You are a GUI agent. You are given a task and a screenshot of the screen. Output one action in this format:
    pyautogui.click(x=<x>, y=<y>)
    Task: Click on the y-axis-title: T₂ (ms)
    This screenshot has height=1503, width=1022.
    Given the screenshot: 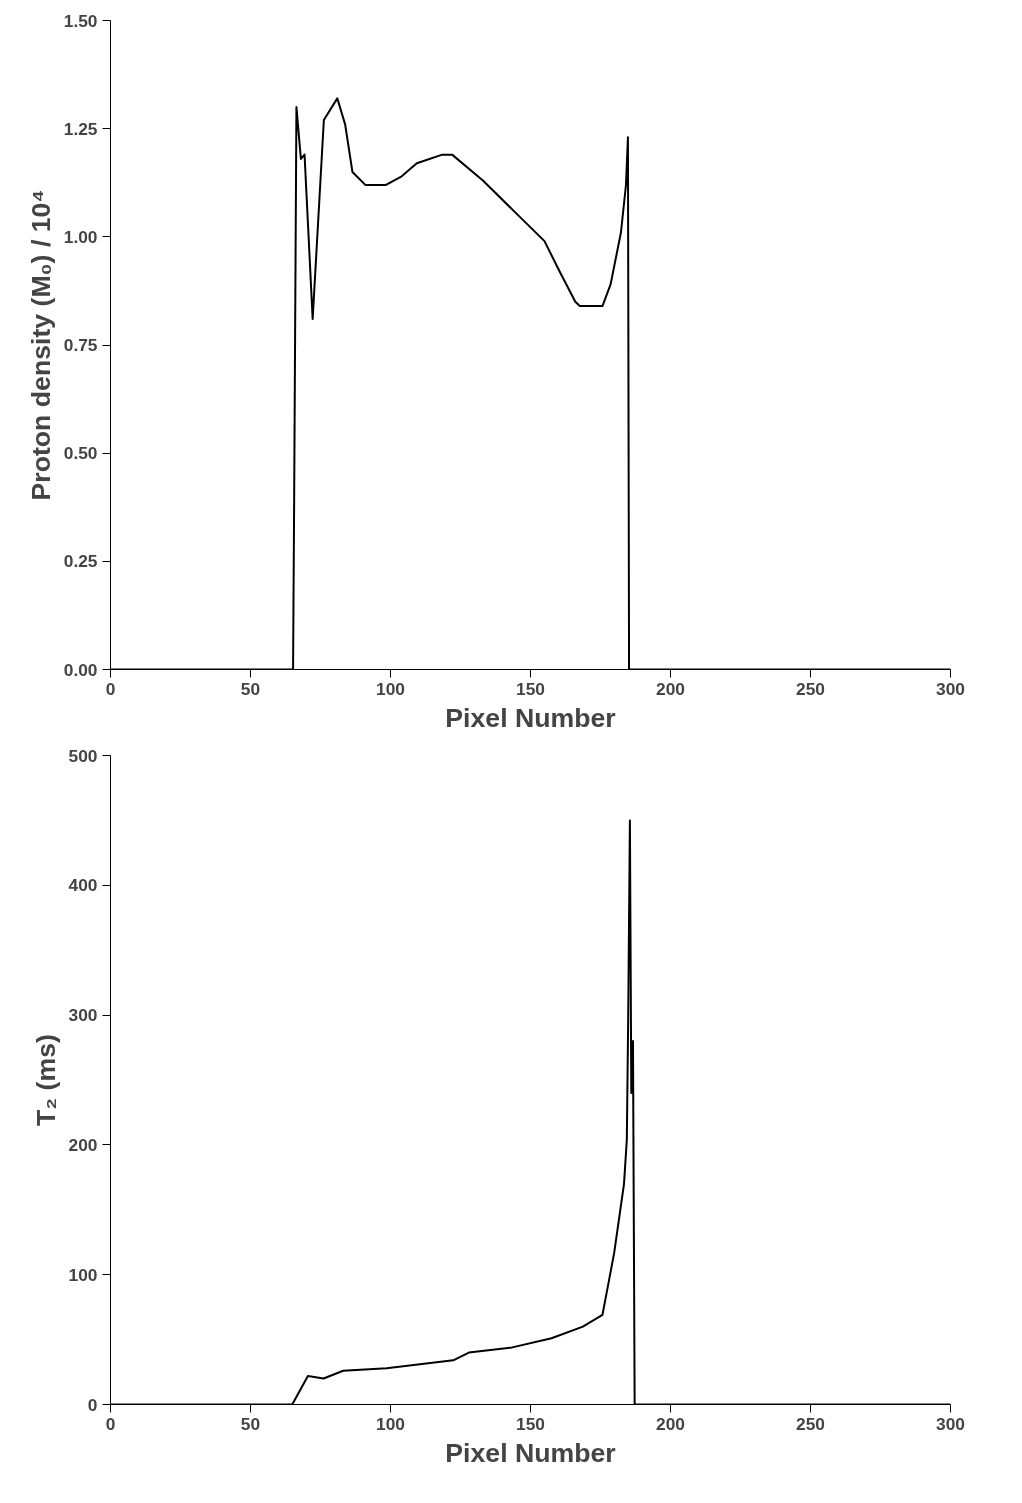 What is the action you would take?
    pyautogui.click(x=45, y=1080)
    